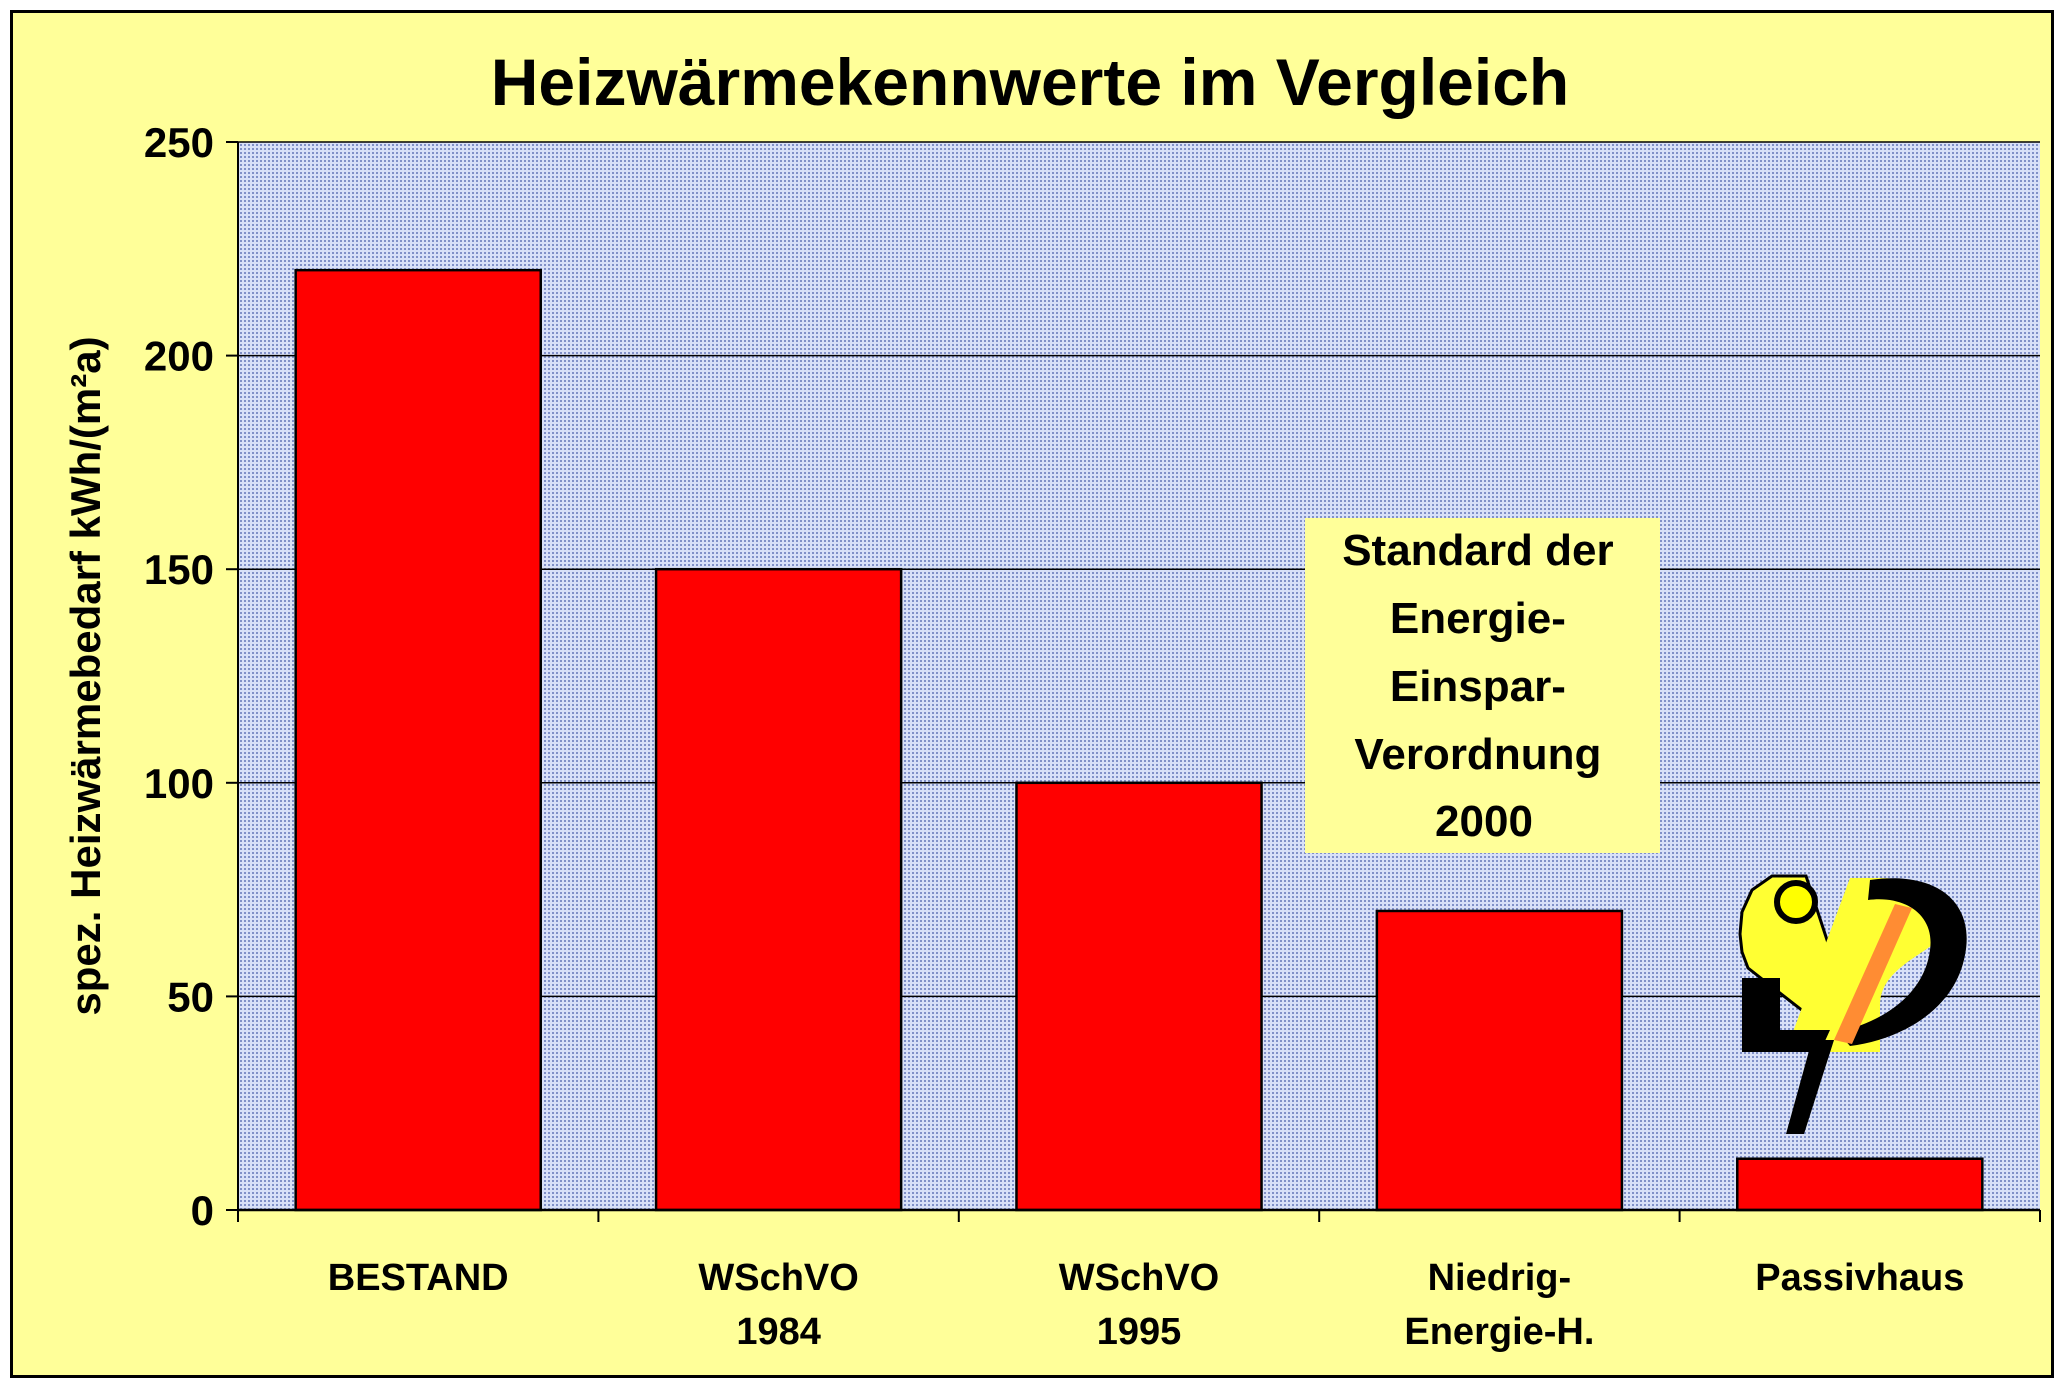  I want to click on logo-orange-stripe, so click(1873, 974).